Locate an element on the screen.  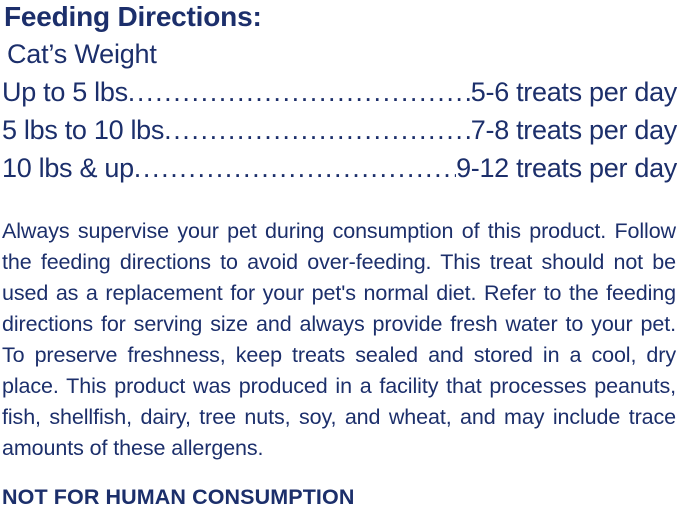
weight-range: 5 lbs to 10 lbs is located at coordinates (83, 130).